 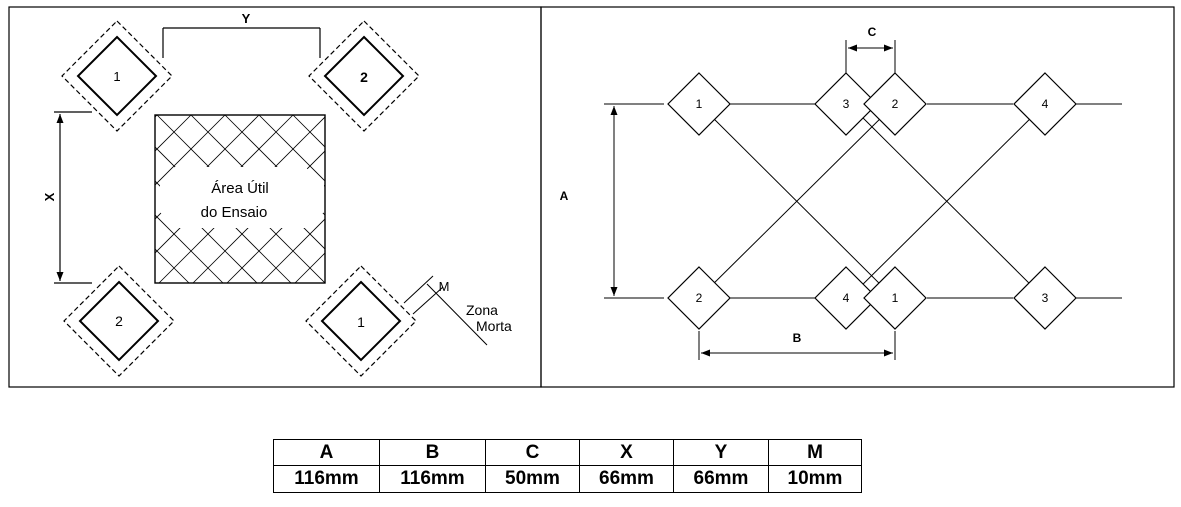 I want to click on sensor-tl: 1, so click(x=117, y=76).